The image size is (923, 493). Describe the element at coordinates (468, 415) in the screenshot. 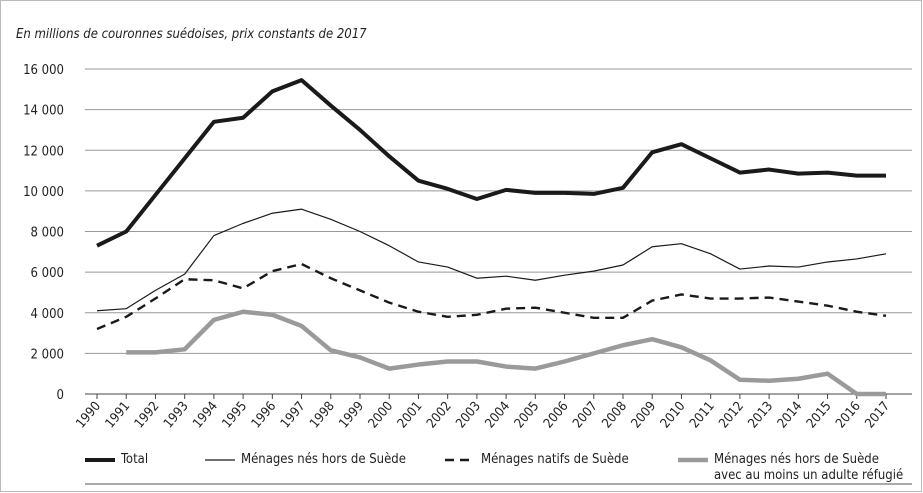

I see `x-tick-label: 2003` at that location.